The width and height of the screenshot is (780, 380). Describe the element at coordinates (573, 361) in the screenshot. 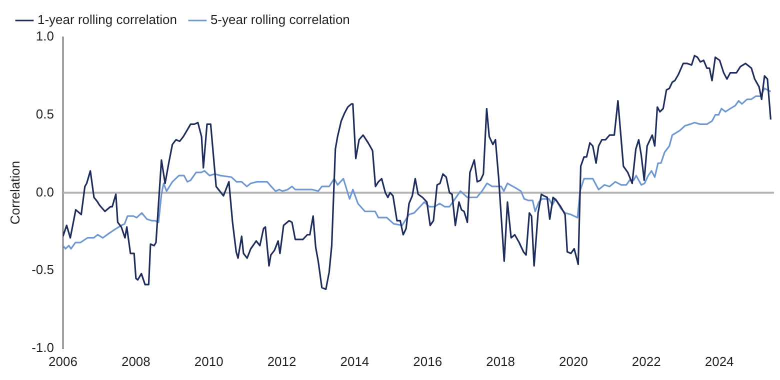

I see `x-tick-label: 2020` at that location.